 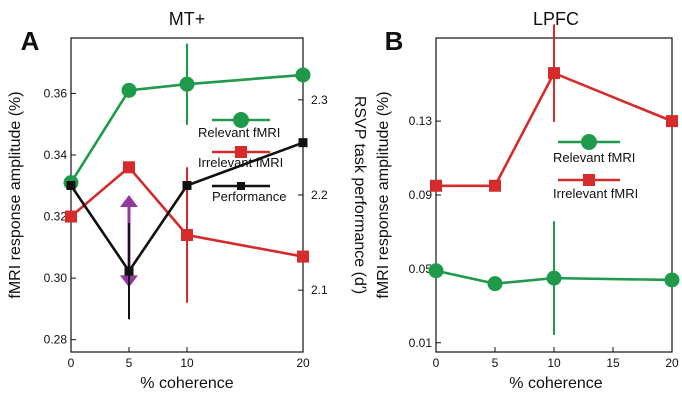 What do you see at coordinates (421, 269) in the screenshot?
I see `y-tick-label: 0.05` at bounding box center [421, 269].